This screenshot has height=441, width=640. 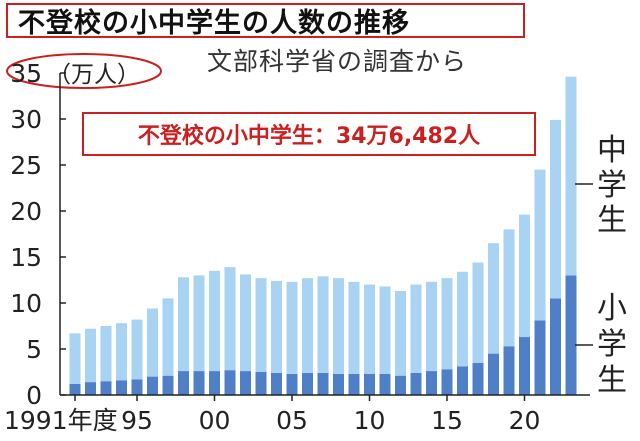 What do you see at coordinates (61, 420) in the screenshot?
I see `x-tick-label: 1991年度` at bounding box center [61, 420].